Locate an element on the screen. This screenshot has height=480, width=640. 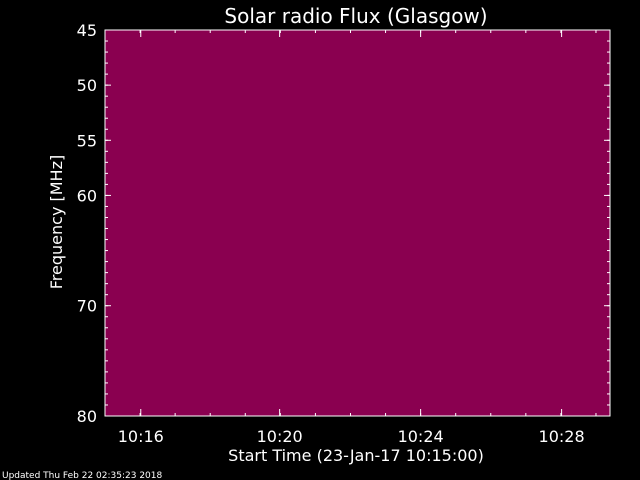
x-tick-label: 10:28 is located at coordinates (562, 436).